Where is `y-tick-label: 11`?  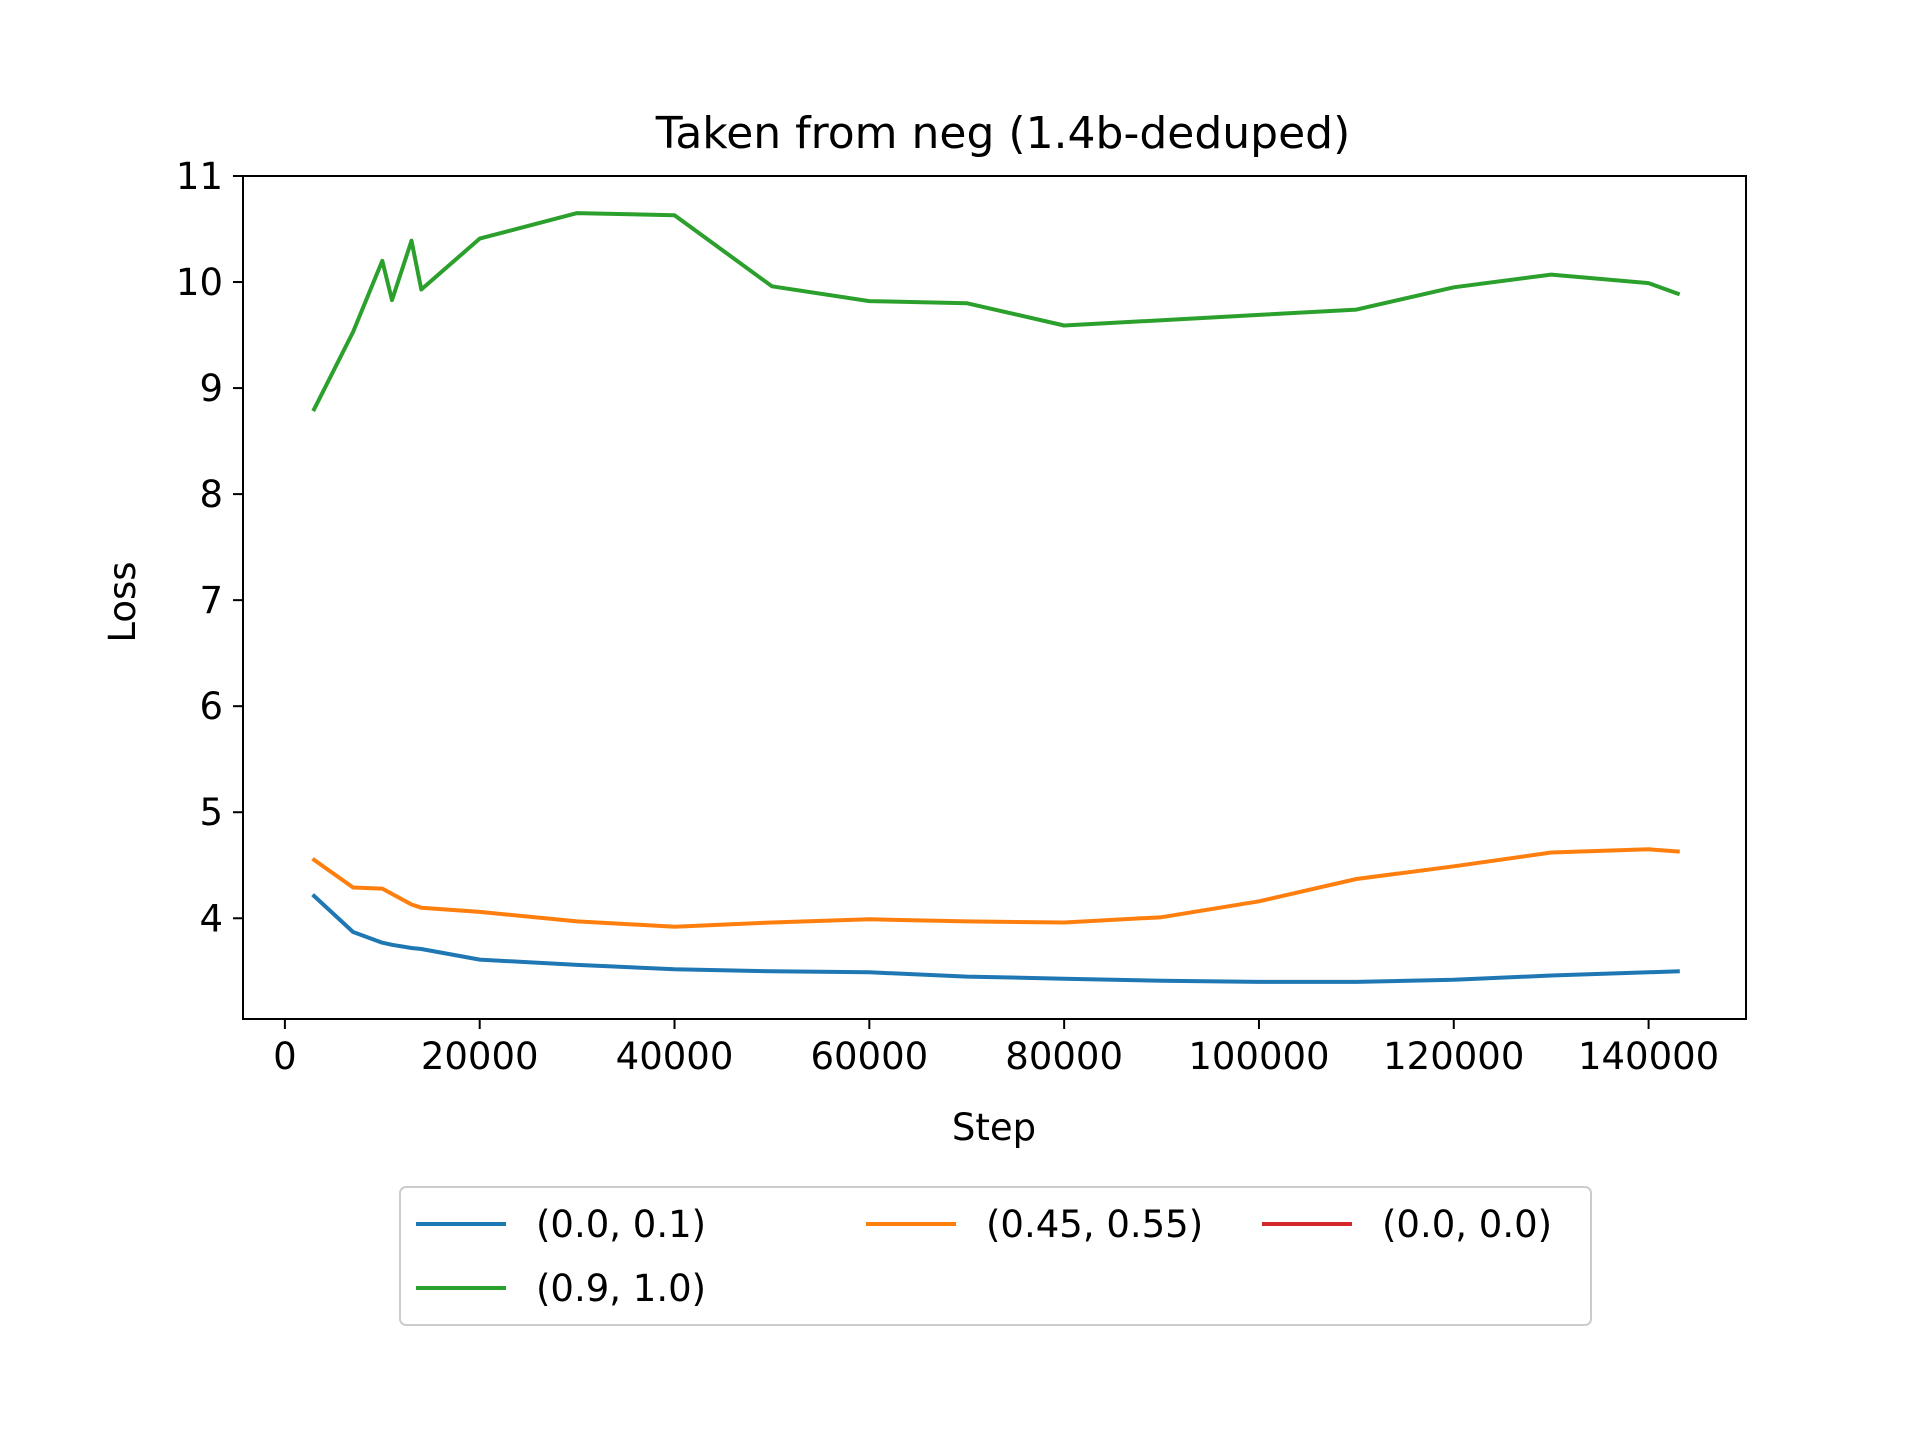
y-tick-label: 11 is located at coordinates (199, 176).